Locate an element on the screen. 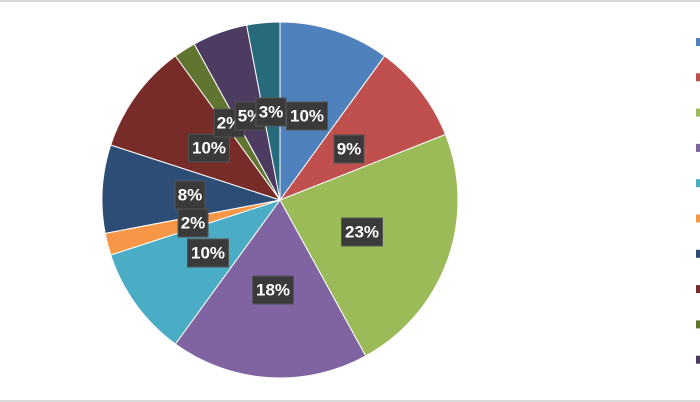 The height and width of the screenshot is (402, 700). data-label: 9% is located at coordinates (349, 148).